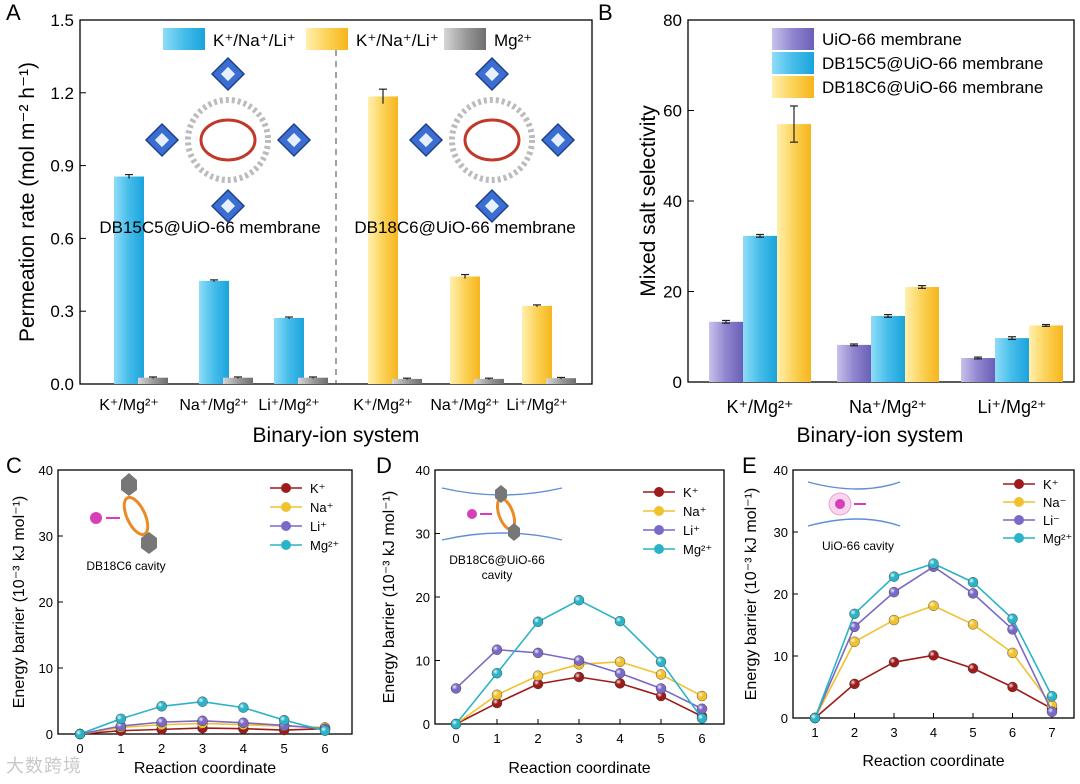 Image resolution: width=1080 pixels, height=784 pixels. I want to click on x-tick-label-a: Na⁺/Mg²⁺, so click(464, 405).